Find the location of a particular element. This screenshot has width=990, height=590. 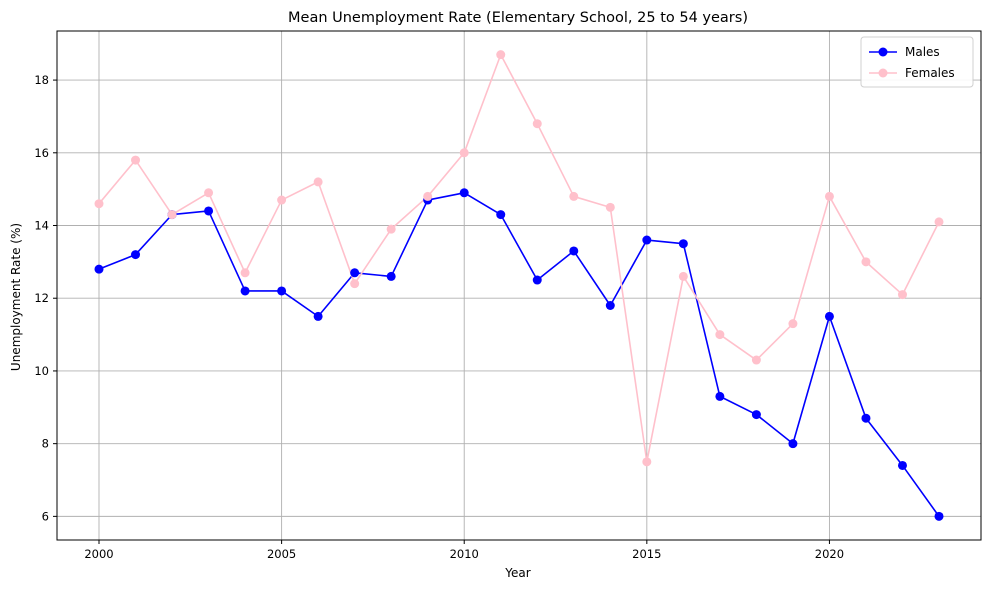

y-axis-label: Unemployment Rate (%) is located at coordinates (16, 297).